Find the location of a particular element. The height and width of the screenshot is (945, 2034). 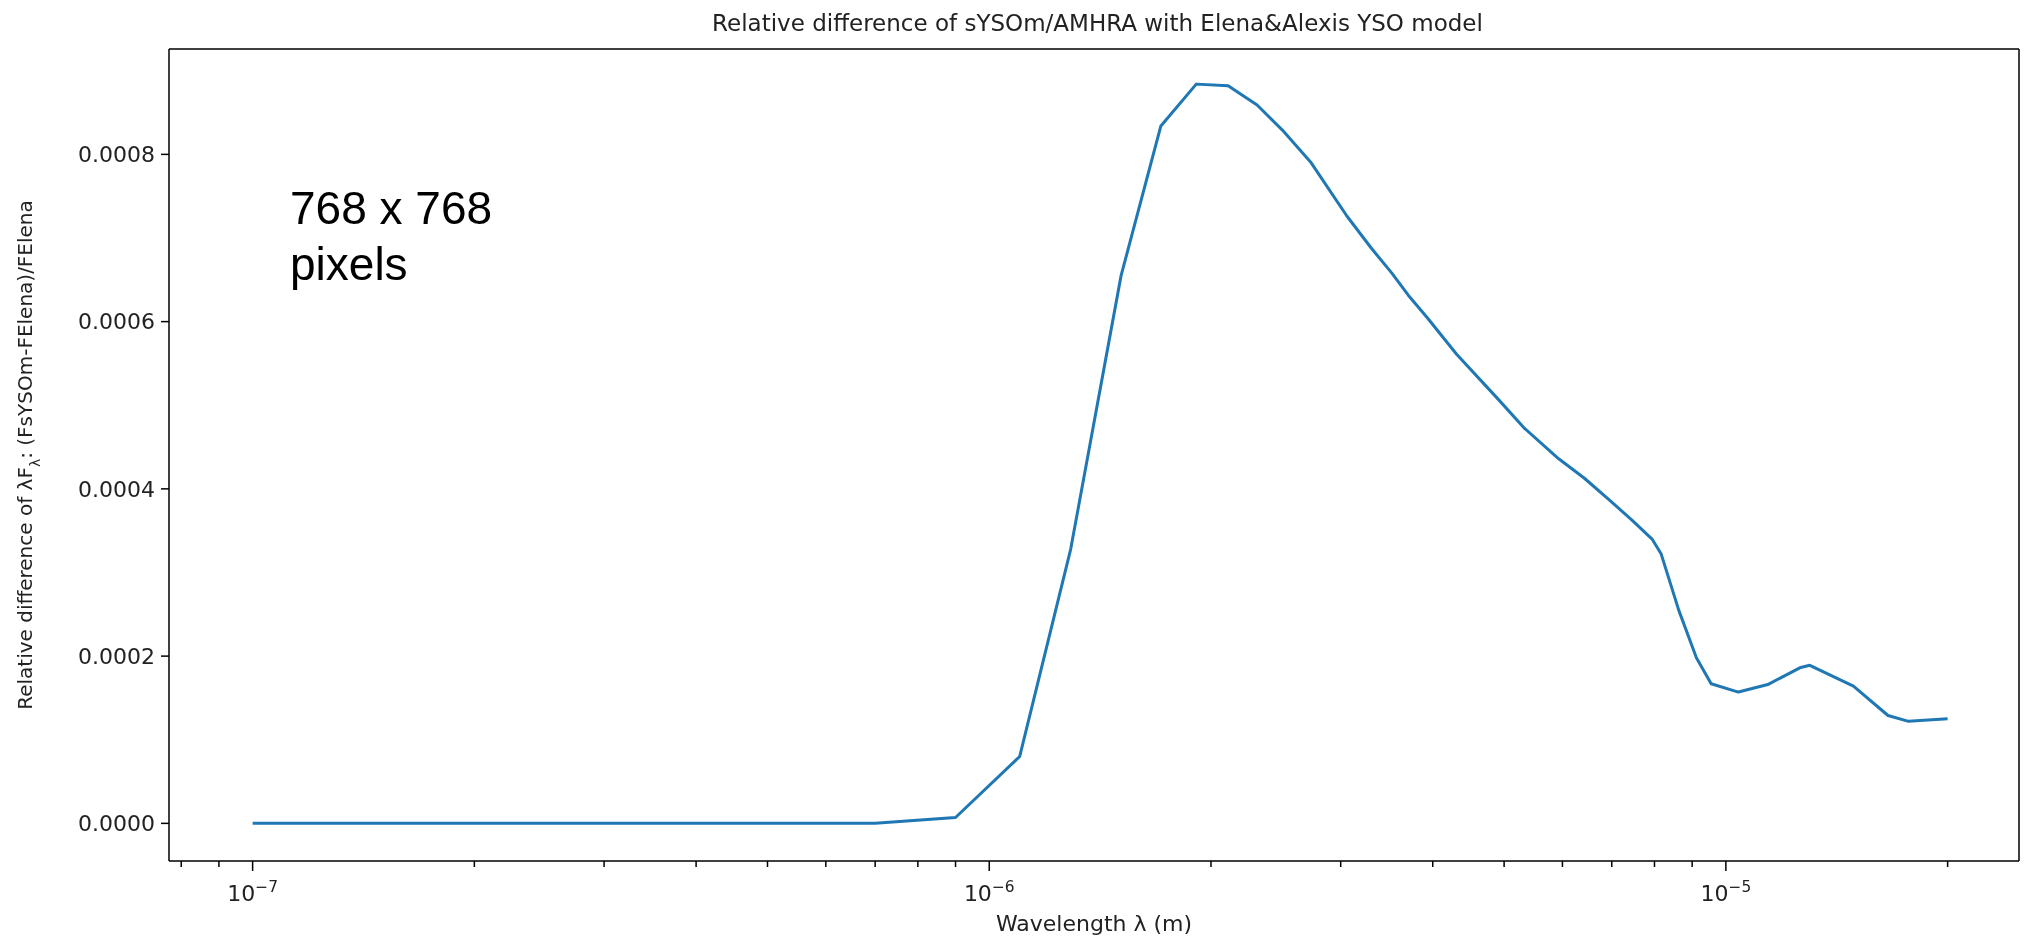

y-tick-label: 0.0008 is located at coordinates (116, 155).